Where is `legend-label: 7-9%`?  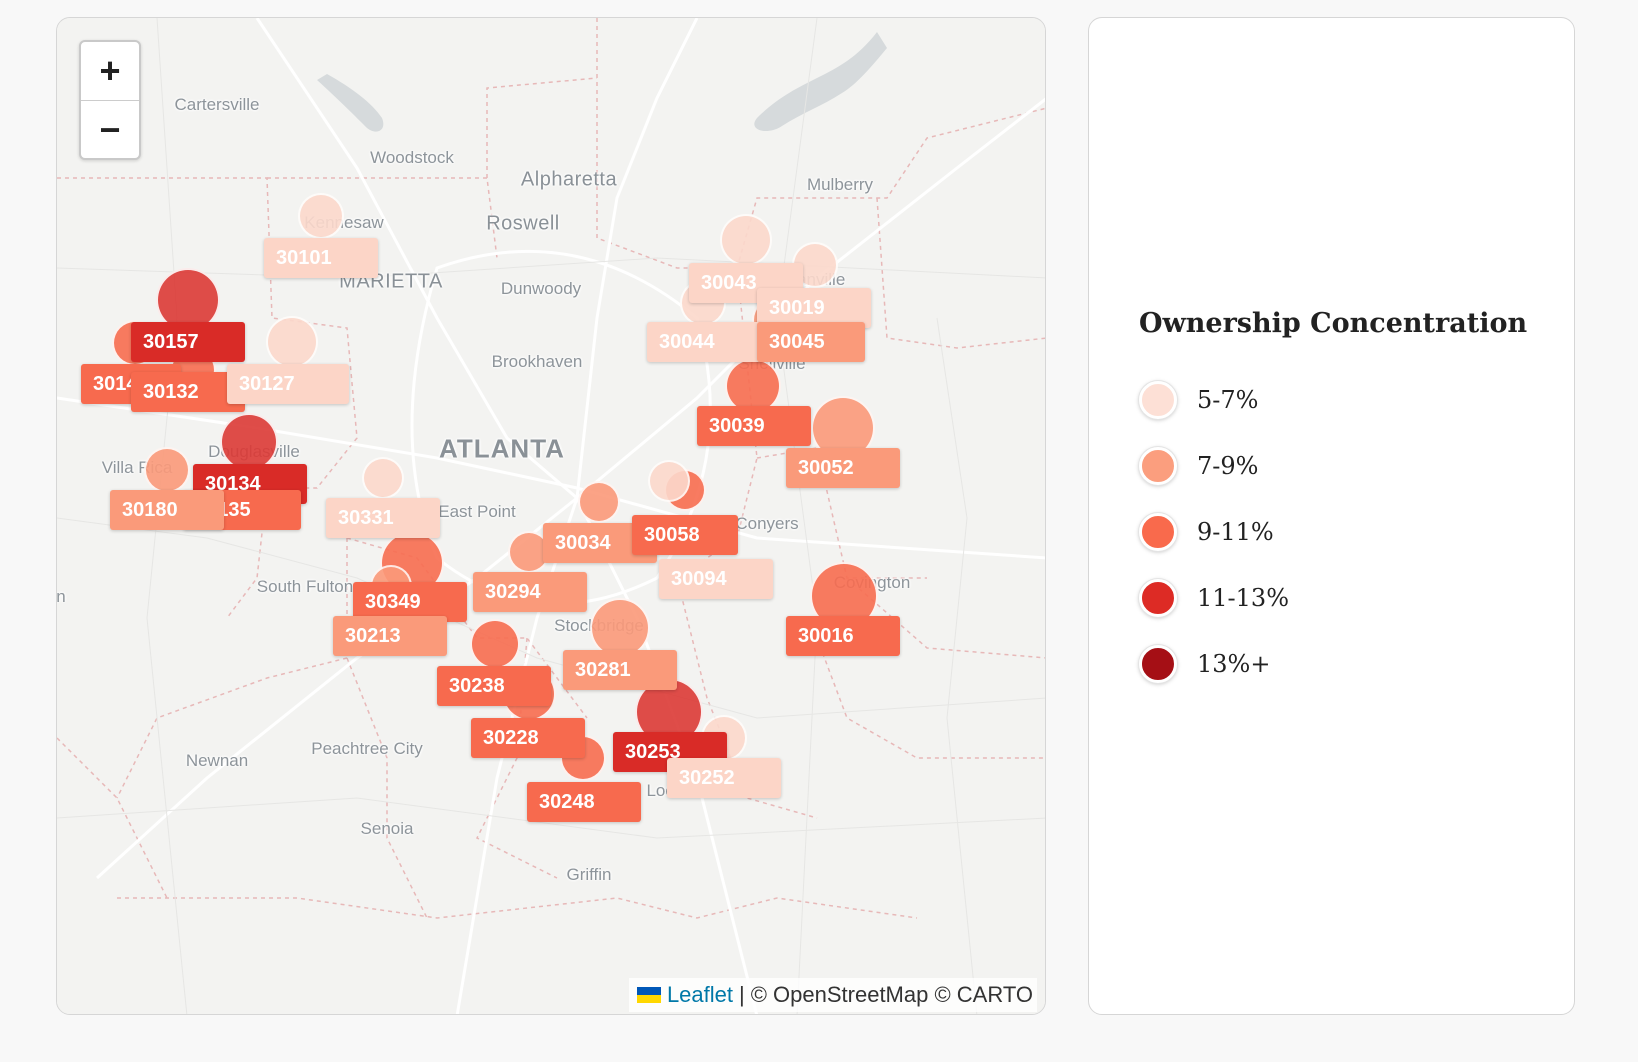 legend-label: 7-9% is located at coordinates (1228, 466).